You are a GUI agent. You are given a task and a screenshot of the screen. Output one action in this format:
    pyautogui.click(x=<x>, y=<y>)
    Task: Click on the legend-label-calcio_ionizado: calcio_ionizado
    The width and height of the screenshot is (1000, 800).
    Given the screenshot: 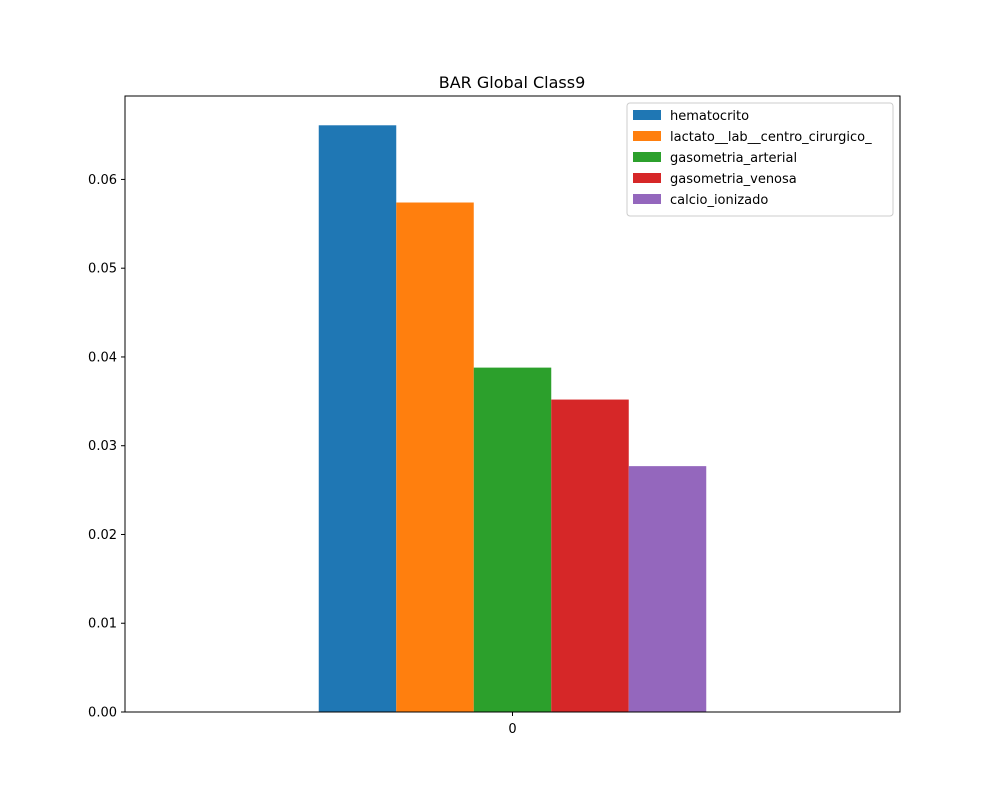 What is the action you would take?
    pyautogui.click(x=719, y=200)
    